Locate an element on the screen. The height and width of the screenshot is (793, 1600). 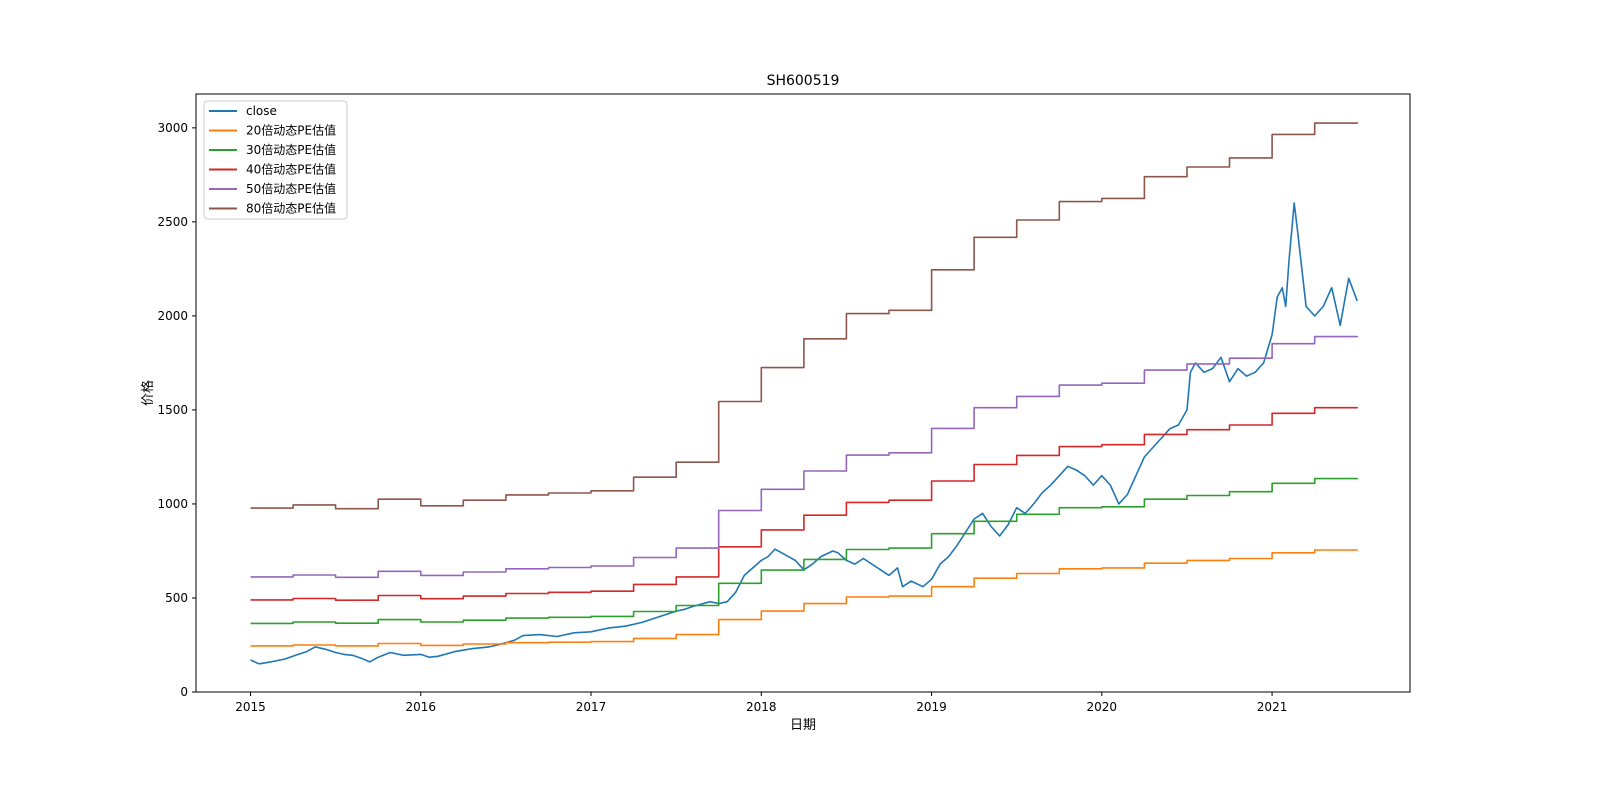
y-axis-title: 价格 is located at coordinates (148, 393).